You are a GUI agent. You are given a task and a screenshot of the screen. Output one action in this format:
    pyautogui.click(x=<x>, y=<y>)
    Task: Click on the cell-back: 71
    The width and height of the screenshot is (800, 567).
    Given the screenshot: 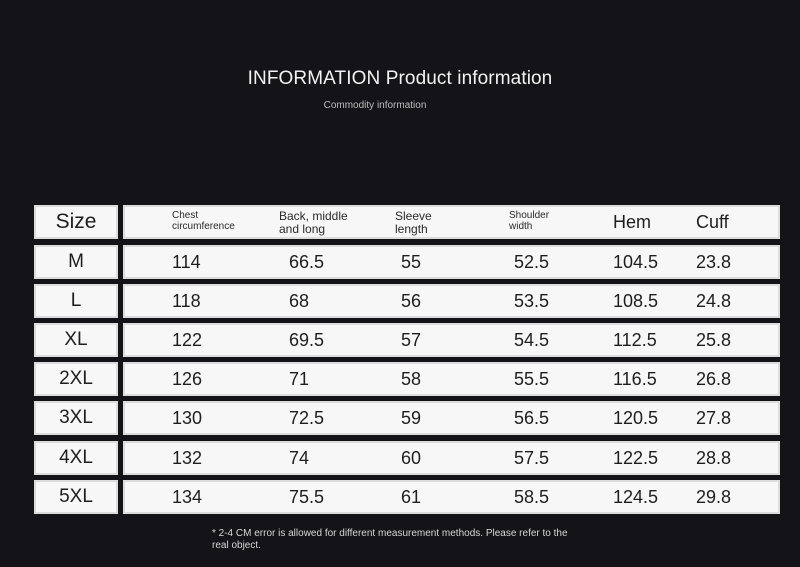 What is the action you would take?
    pyautogui.click(x=299, y=378)
    